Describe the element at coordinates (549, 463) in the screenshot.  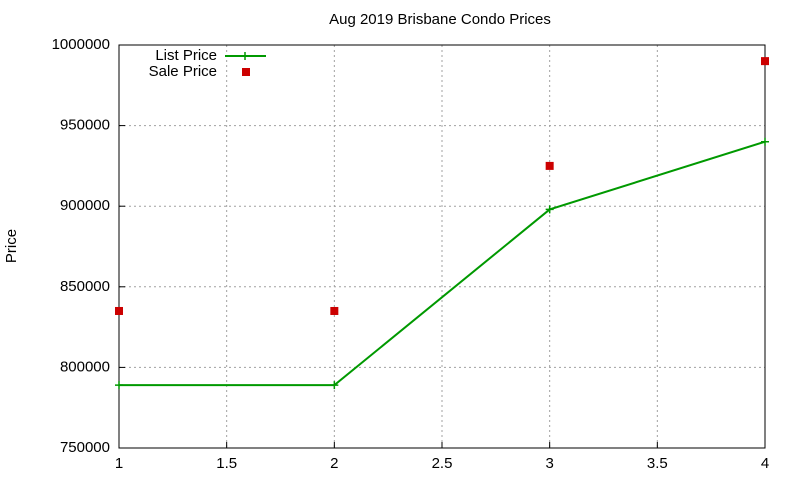
I see `x-tick-label: 3` at that location.